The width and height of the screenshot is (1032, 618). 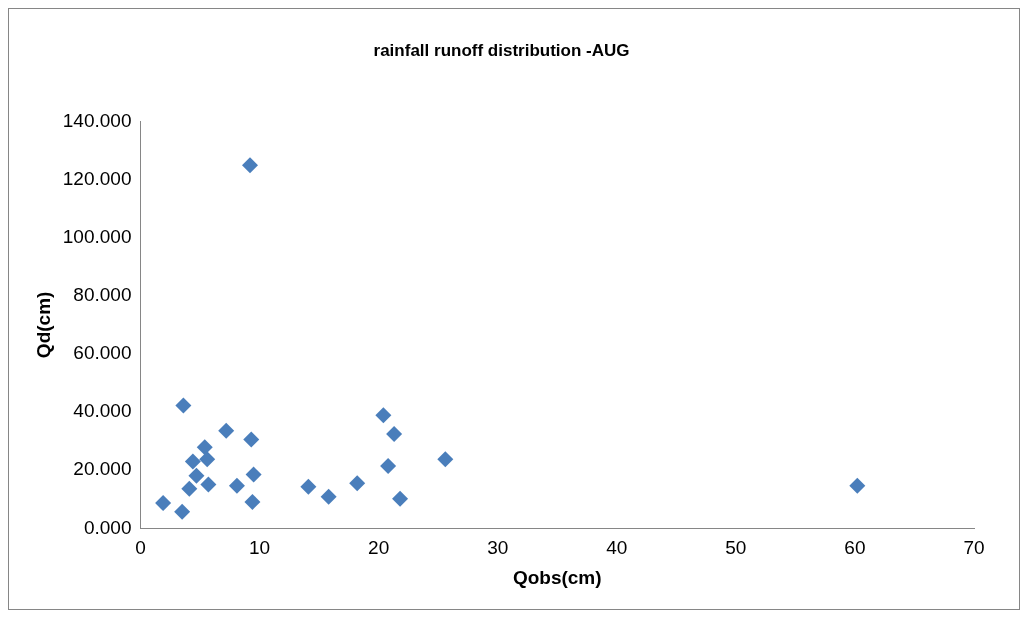 I want to click on y-tick-label: 120.000, so click(x=97, y=178).